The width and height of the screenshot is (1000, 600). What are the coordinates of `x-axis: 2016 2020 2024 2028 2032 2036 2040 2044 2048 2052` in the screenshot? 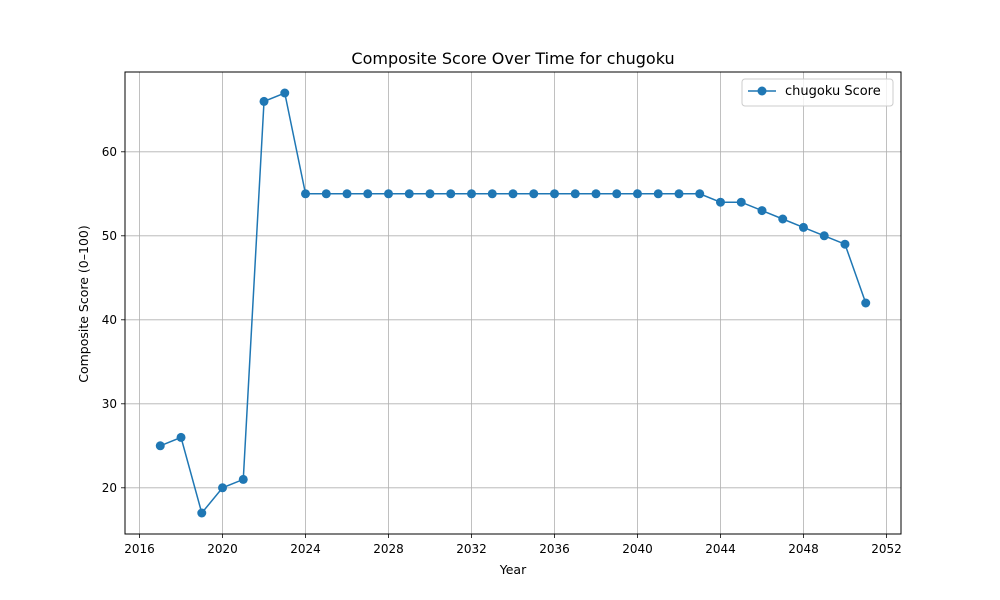 It's located at (513, 545).